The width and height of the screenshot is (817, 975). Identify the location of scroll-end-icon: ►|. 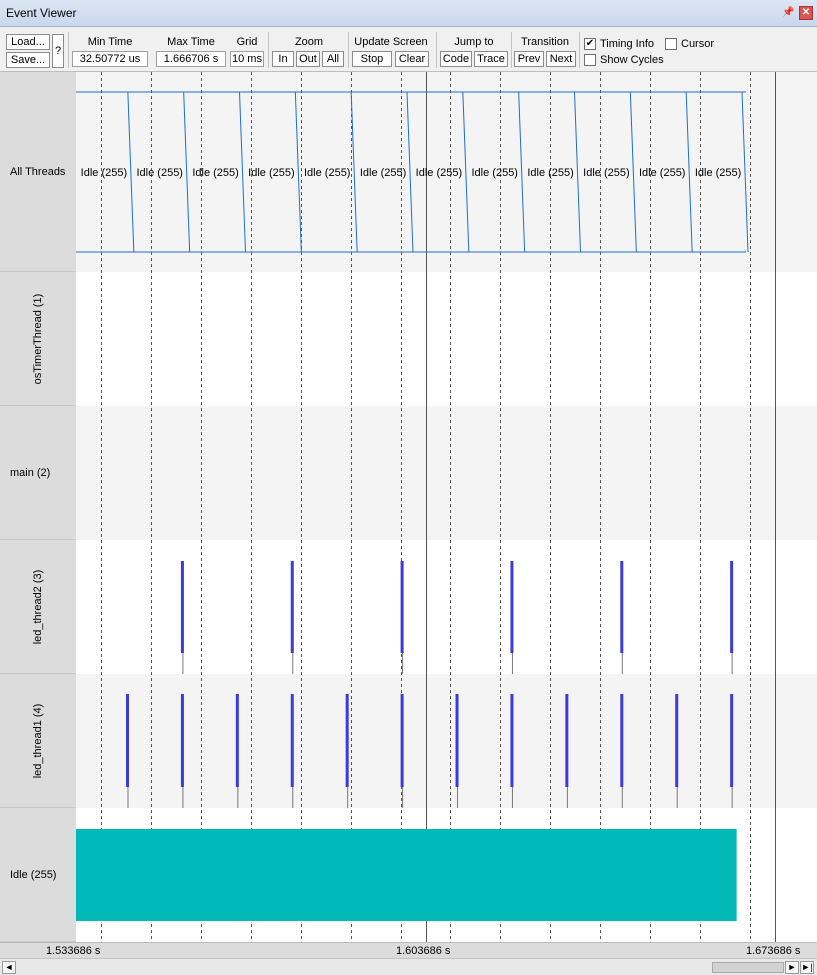
(807, 967).